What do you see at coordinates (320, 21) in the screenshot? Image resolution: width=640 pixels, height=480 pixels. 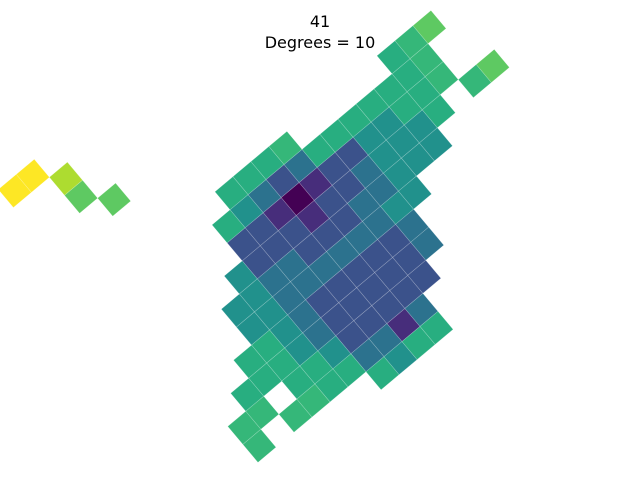 I see `chart-title: 41` at bounding box center [320, 21].